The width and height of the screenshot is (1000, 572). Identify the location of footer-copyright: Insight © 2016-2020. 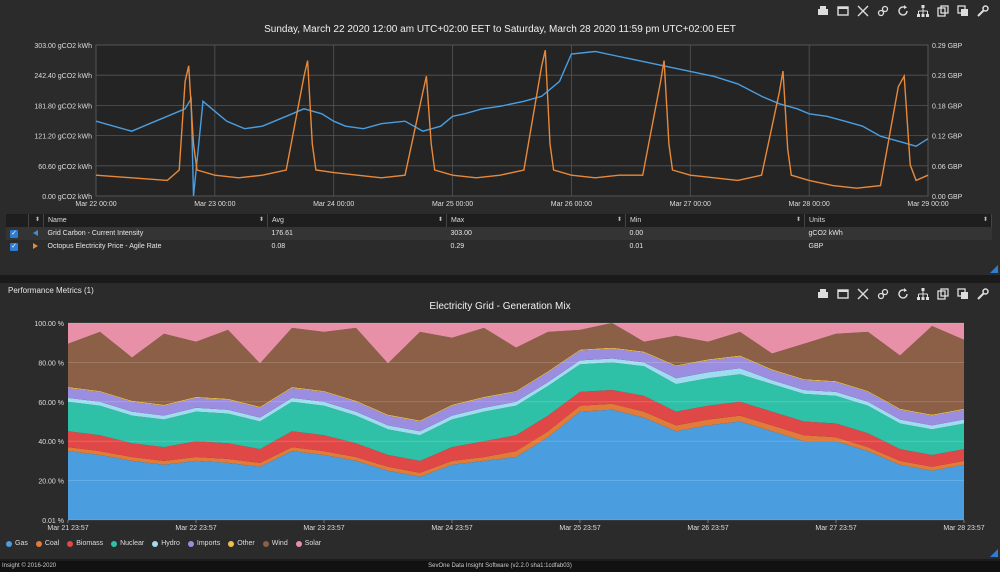
(29, 566).